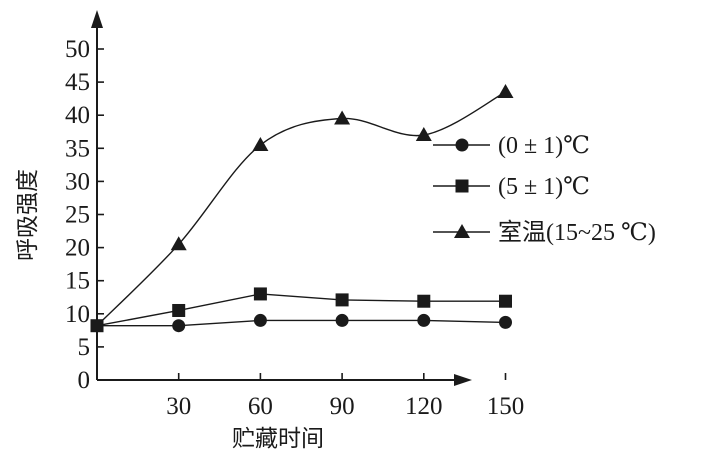  Describe the element at coordinates (463, 380) in the screenshot. I see `x-axis-arrow` at that location.